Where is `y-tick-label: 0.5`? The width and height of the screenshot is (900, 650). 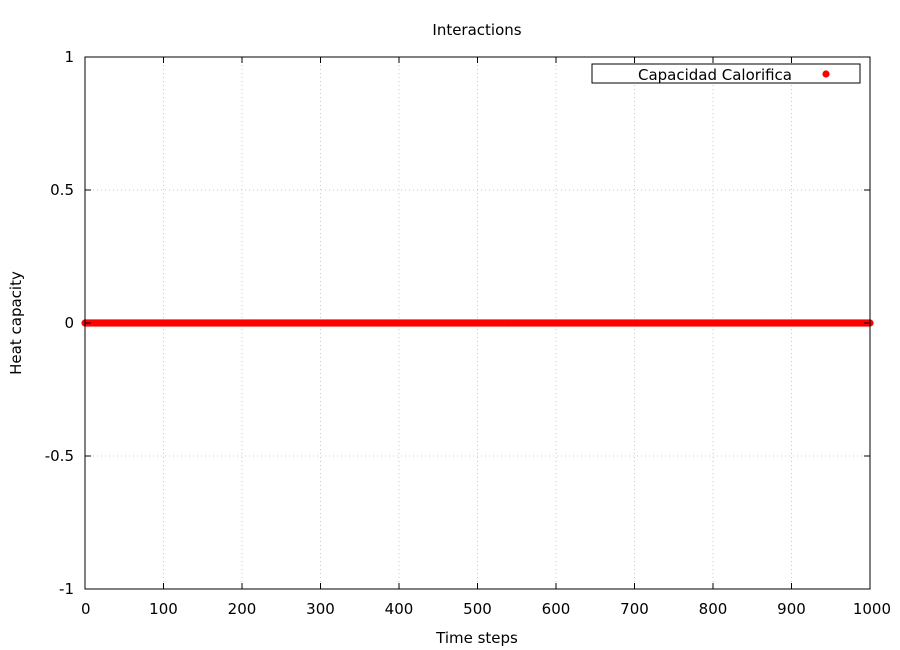 y-tick-label: 0.5 is located at coordinates (62, 190).